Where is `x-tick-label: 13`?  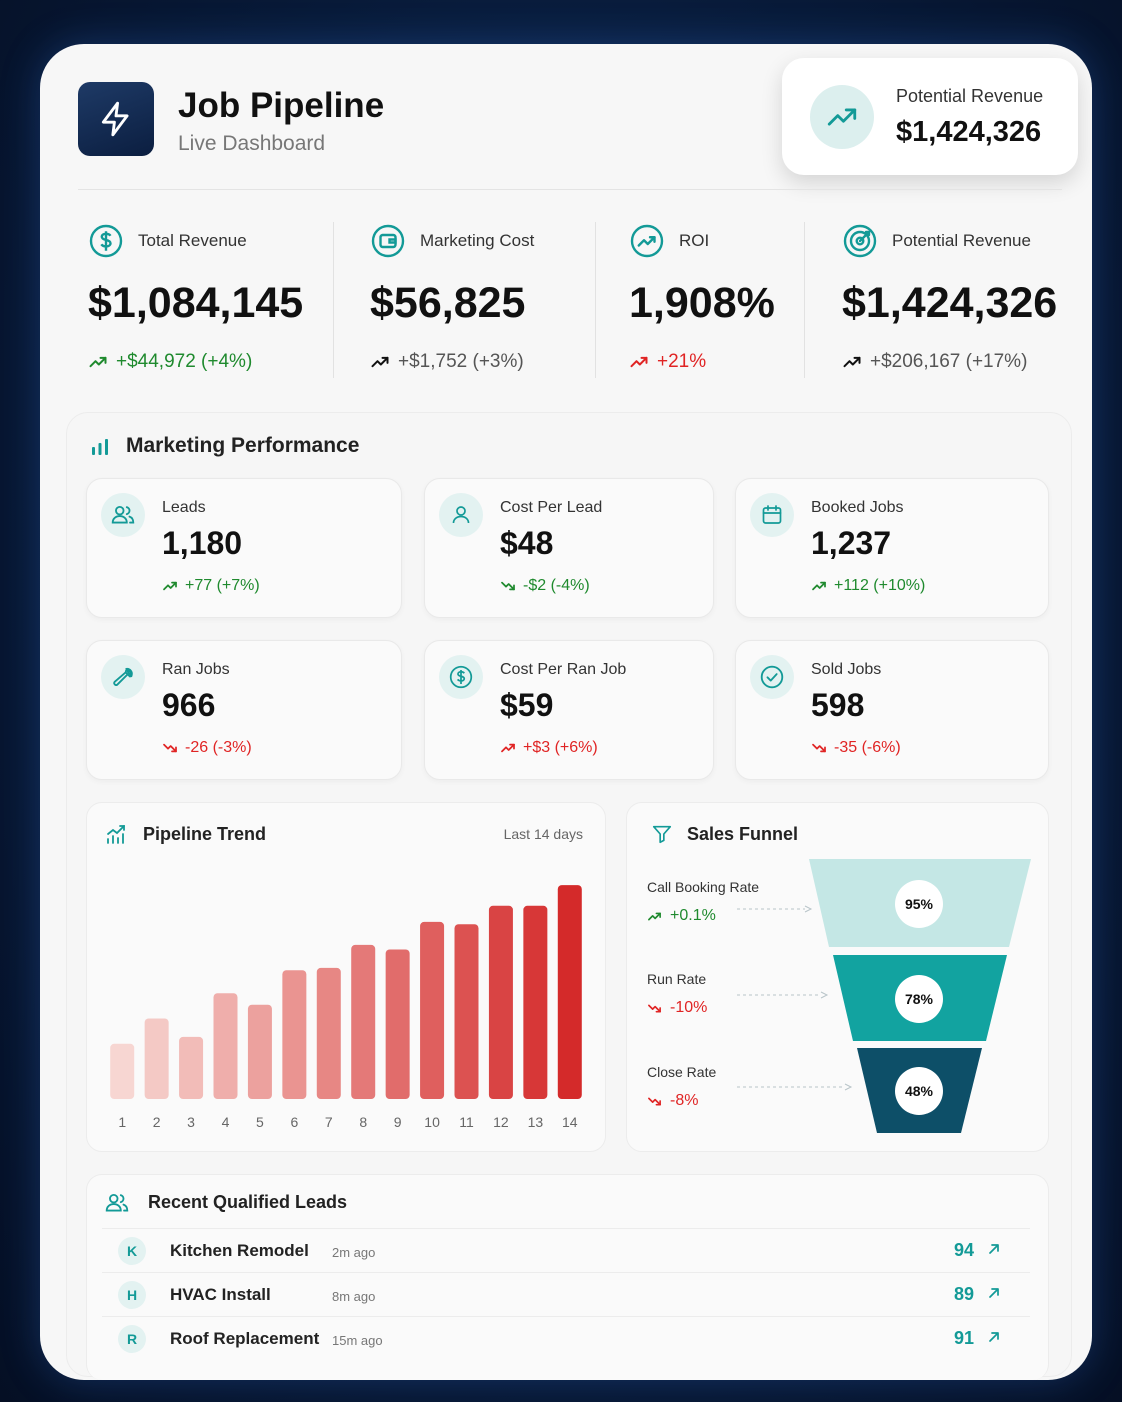 x-tick-label: 13 is located at coordinates (536, 1122).